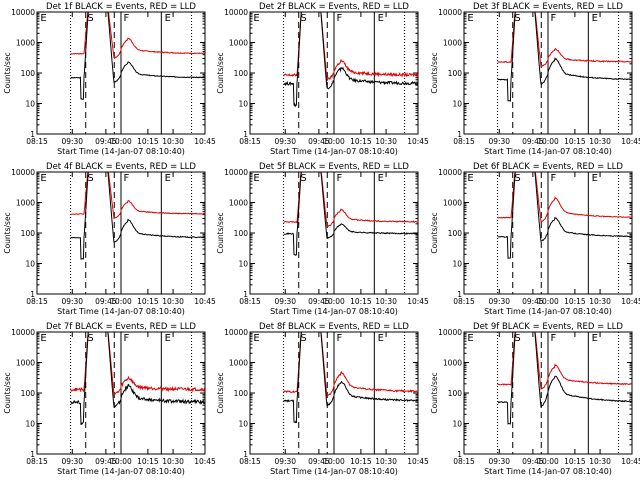 The width and height of the screenshot is (640, 480). What do you see at coordinates (121, 167) in the screenshot?
I see `panel-title: Det 4f BLACK = Events, RED = LLD` at bounding box center [121, 167].